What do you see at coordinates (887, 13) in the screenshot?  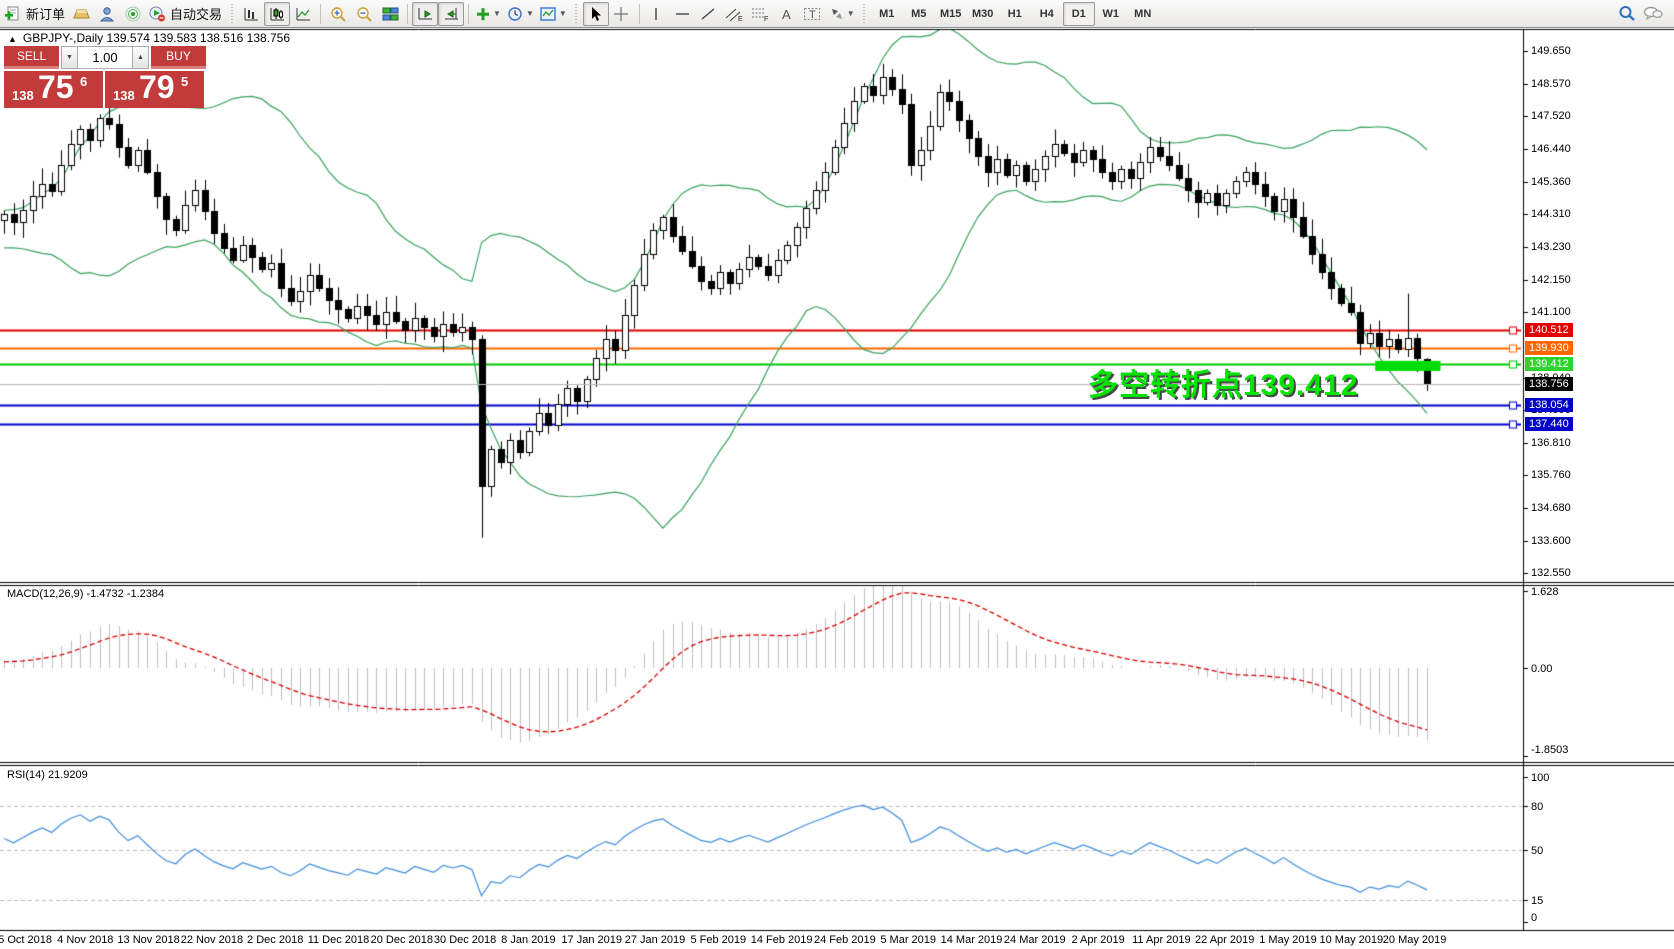 I see `timeframe-button-m1: M1` at bounding box center [887, 13].